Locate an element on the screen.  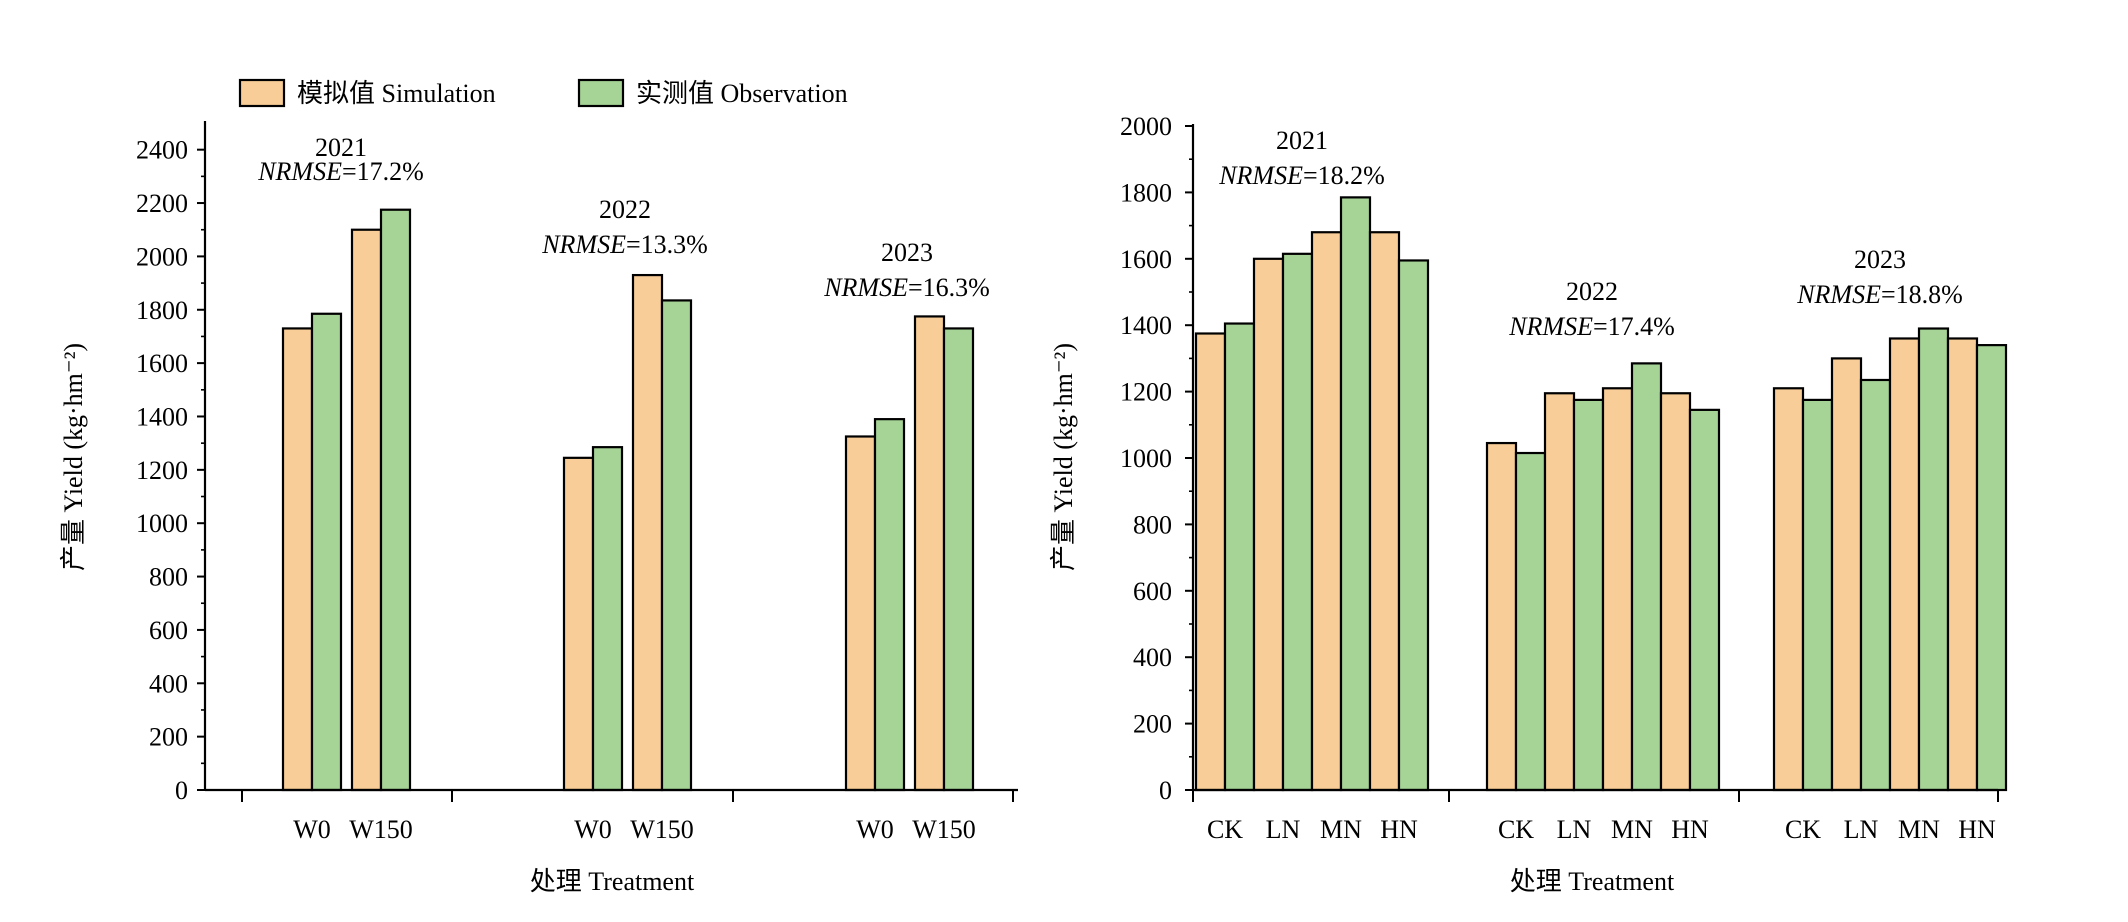
y-tick-label: 2200 is located at coordinates (162, 203).